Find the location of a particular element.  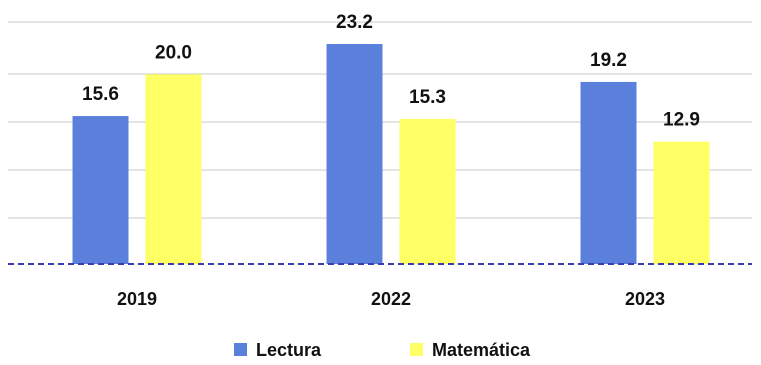

legend-label: Lectura is located at coordinates (289, 350).